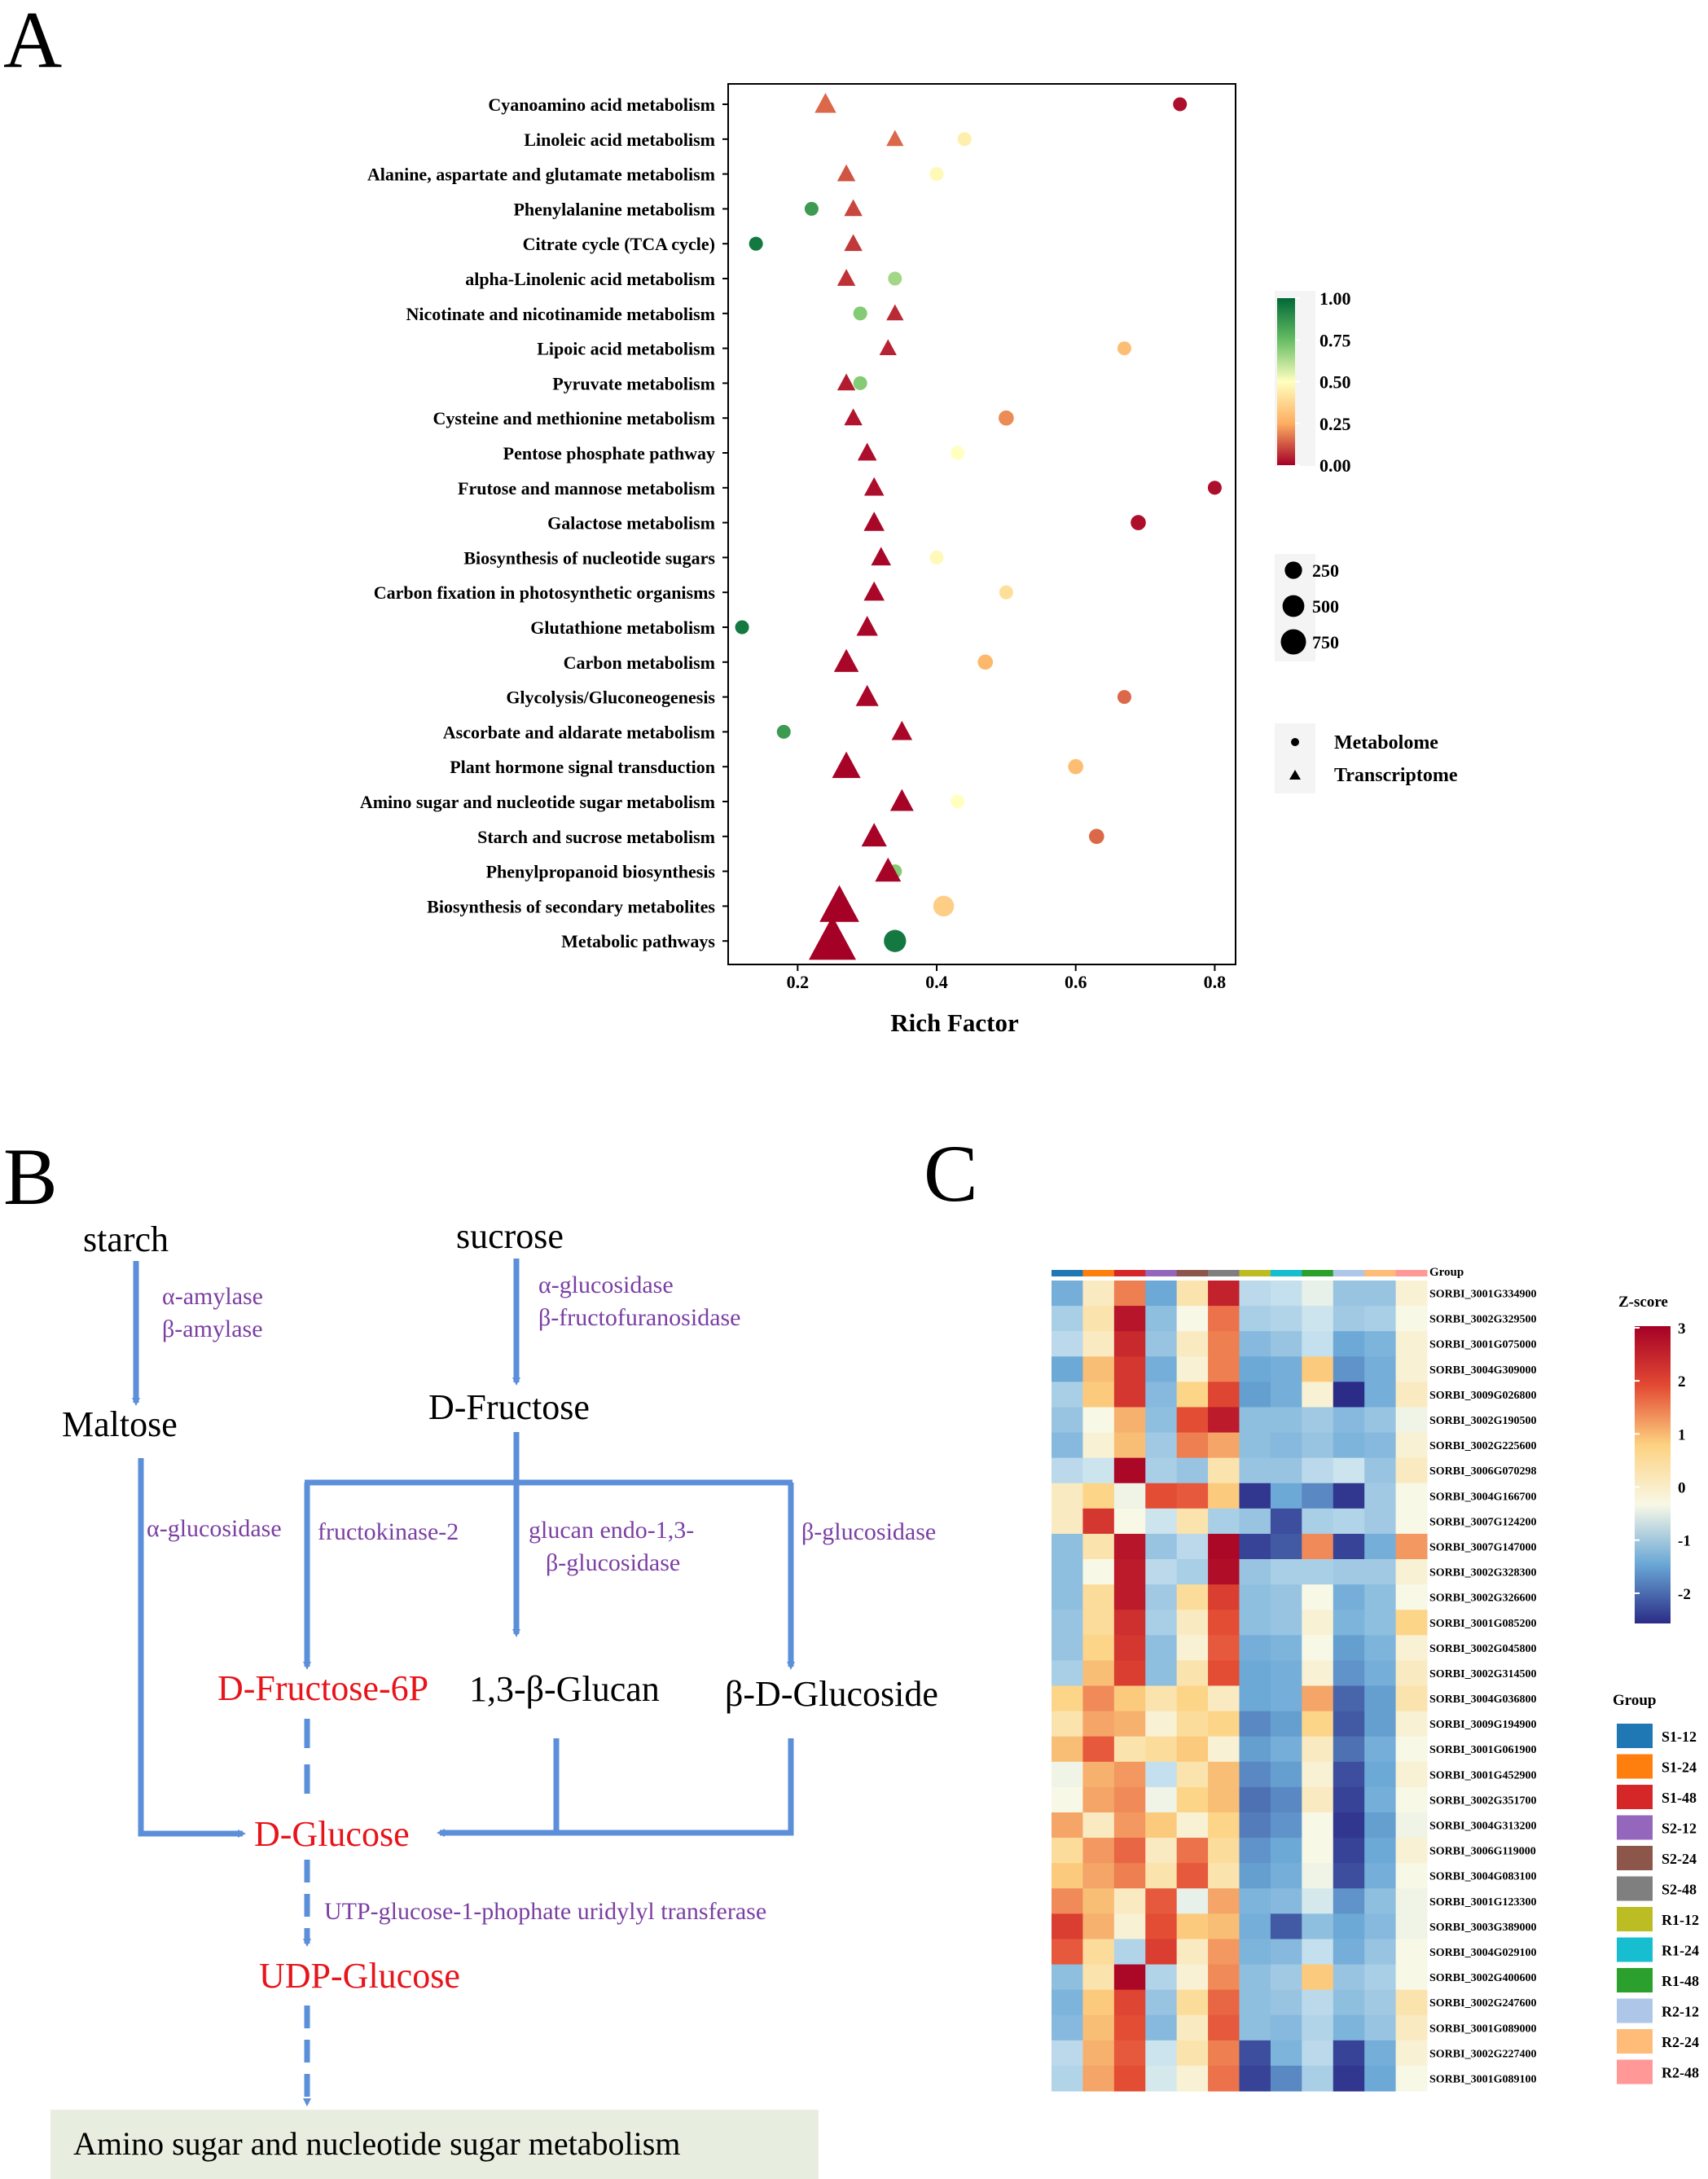 The image size is (1708, 2179). Describe the element at coordinates (868, 1531) in the screenshot. I see `enzyme-beta-glucosidase: β-glucosidase` at that location.